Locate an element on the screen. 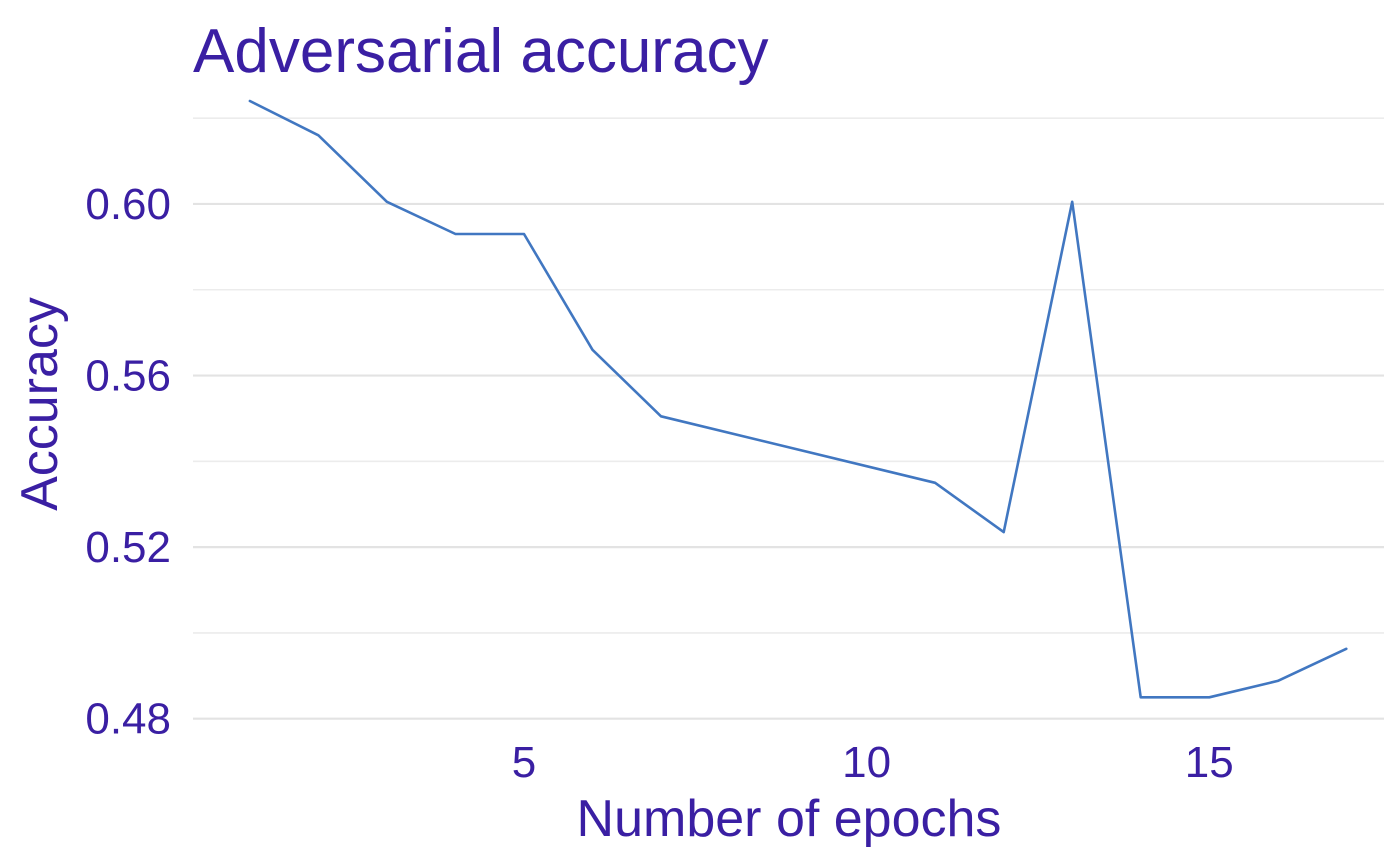  x-axis-title: Number of epochs is located at coordinates (789, 819).